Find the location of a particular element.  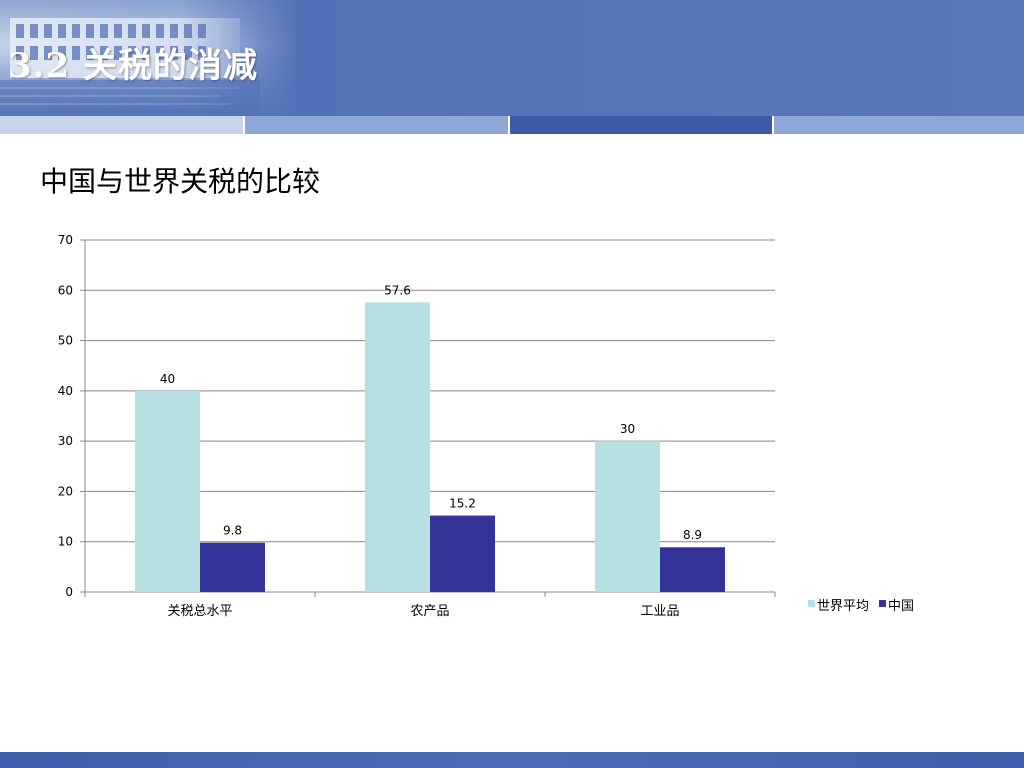

y-tick-label: 30 is located at coordinates (65, 441).